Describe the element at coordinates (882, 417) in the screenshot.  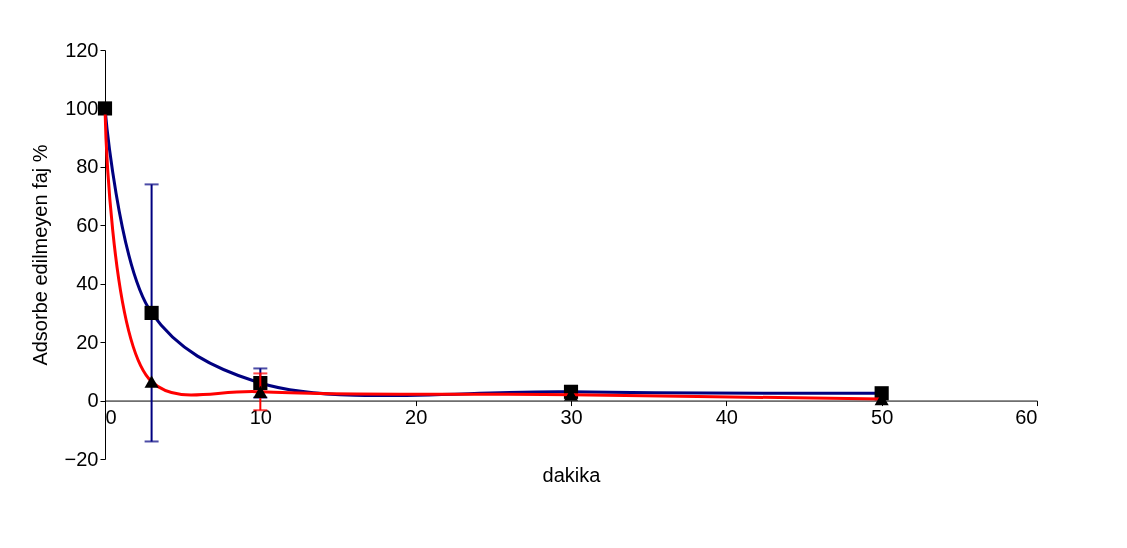
I see `x-tick-label: 50` at that location.